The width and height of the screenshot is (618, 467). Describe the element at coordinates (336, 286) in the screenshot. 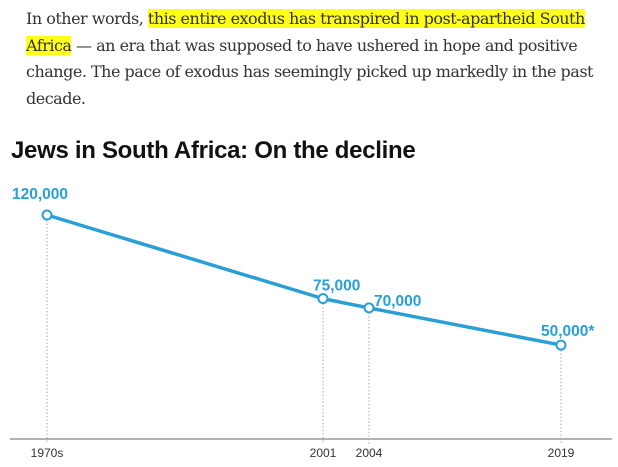

I see `data-label: 75,000` at that location.